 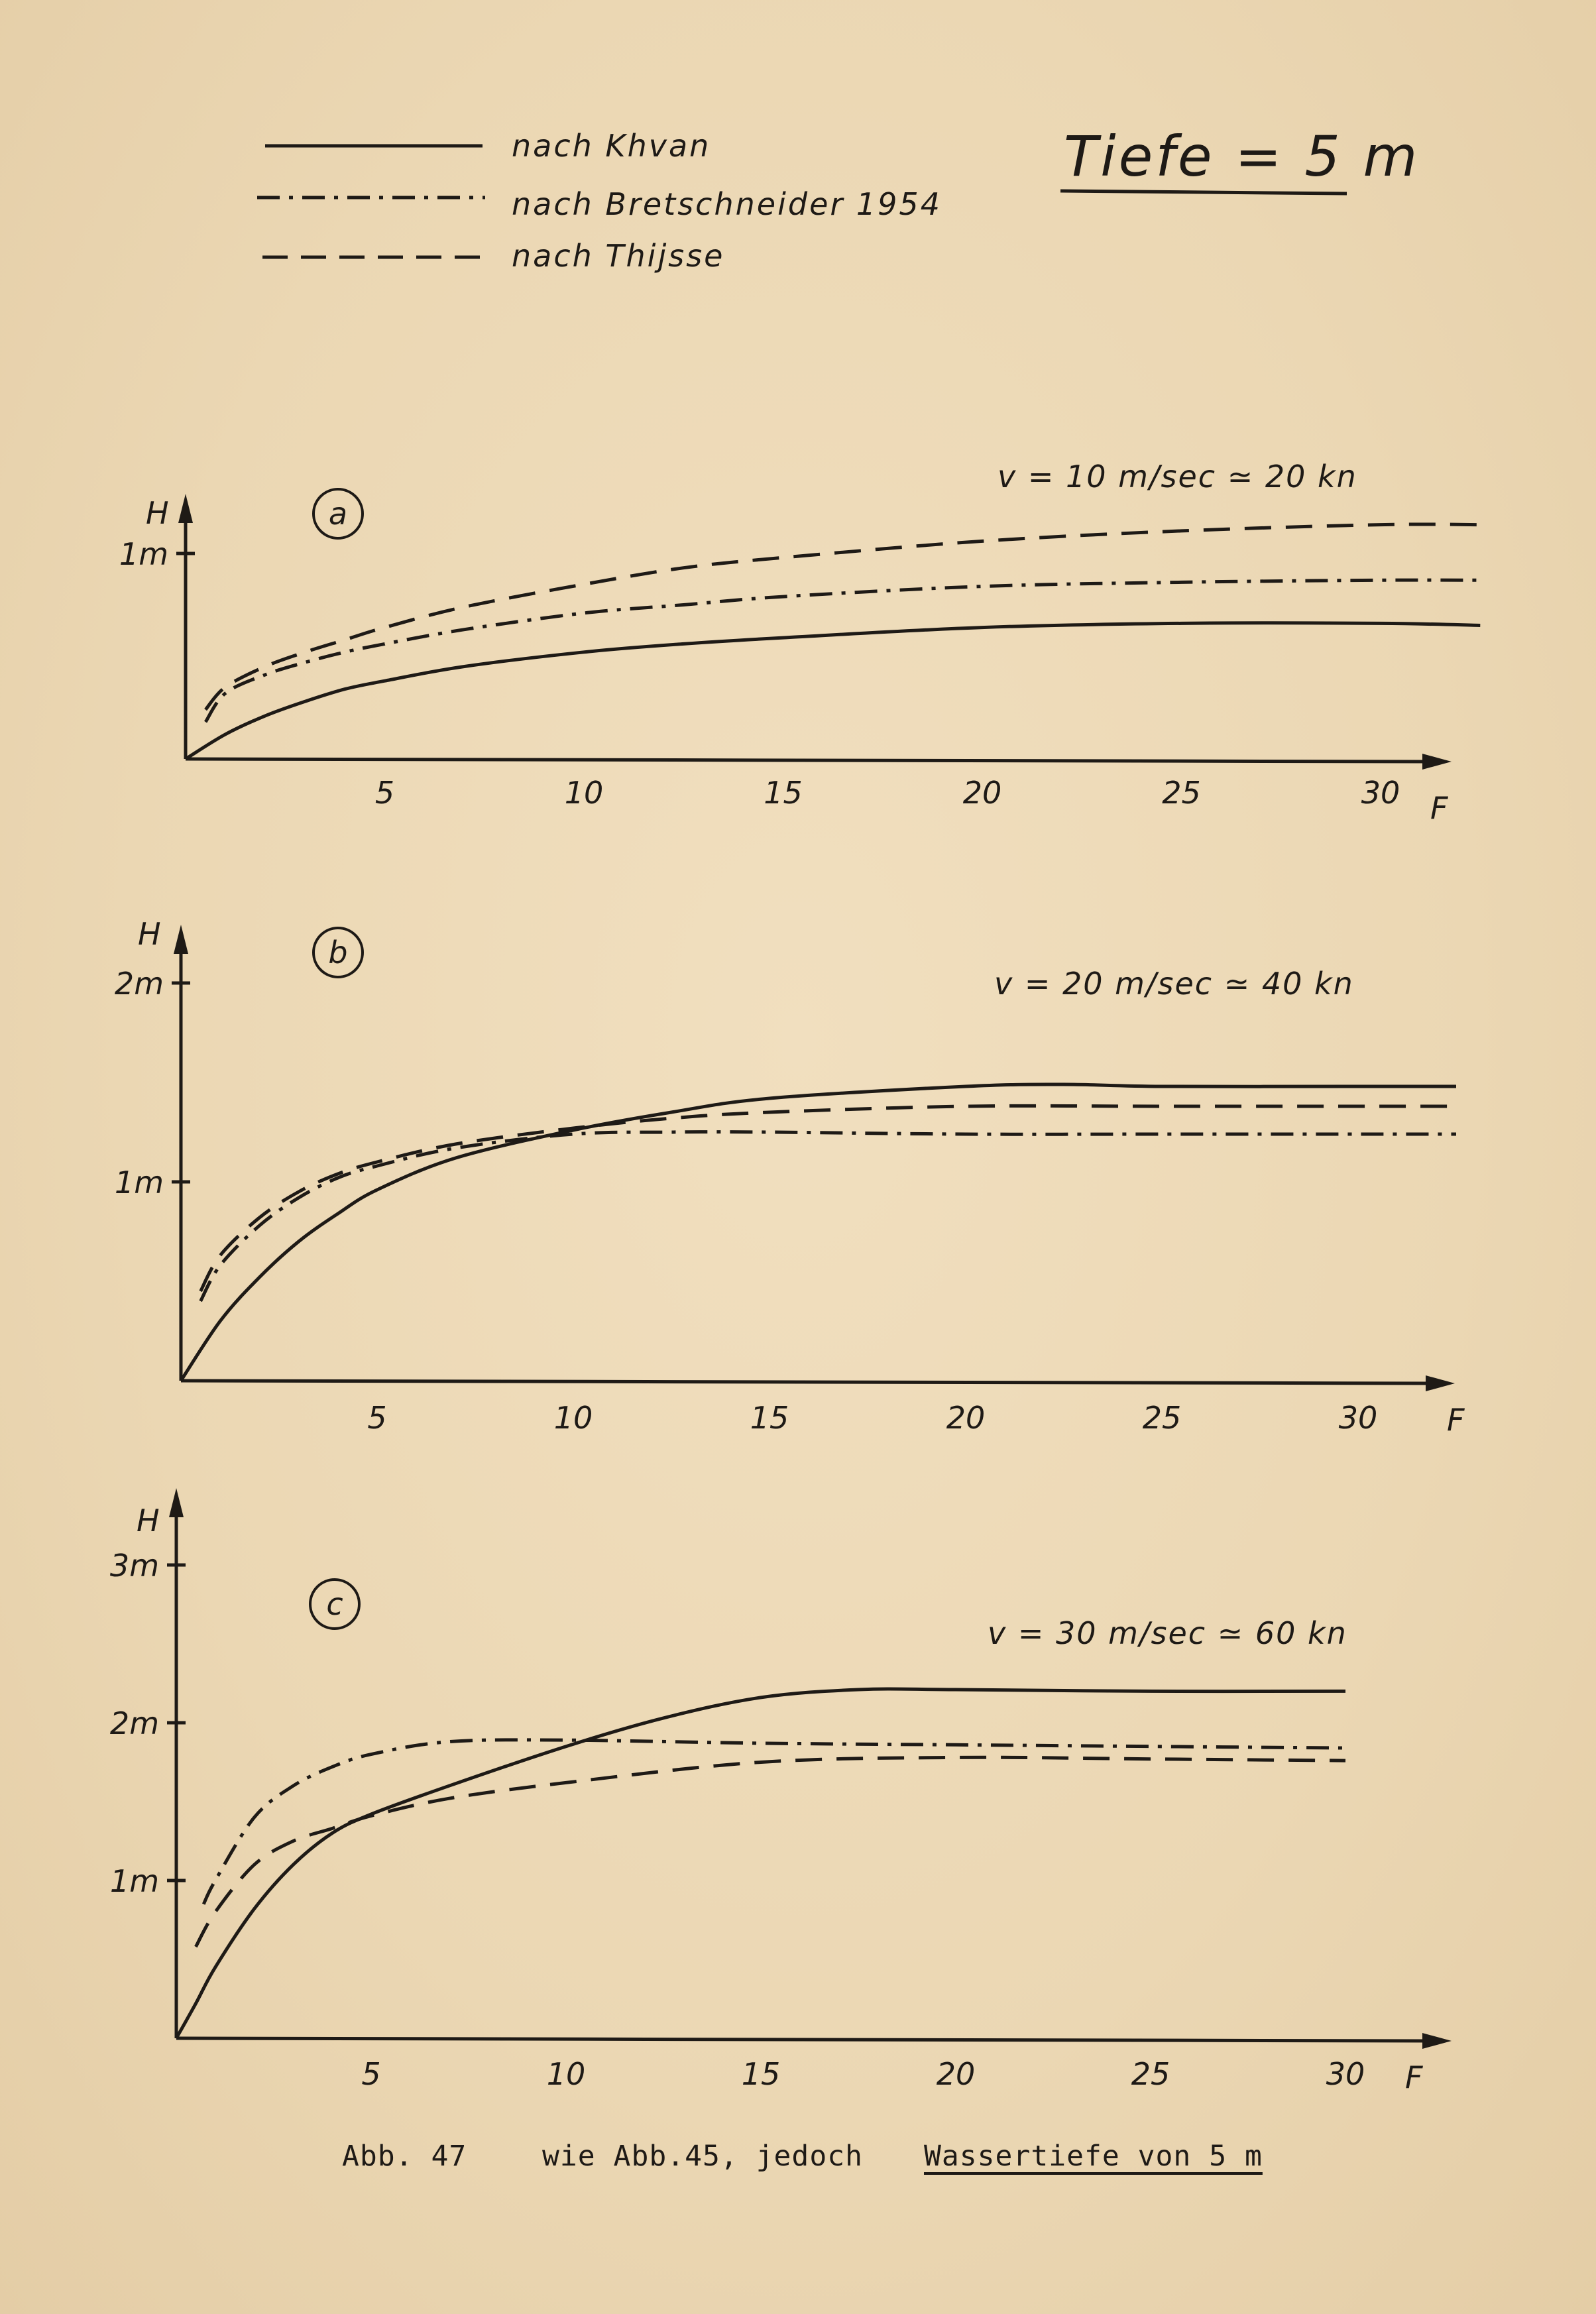 I want to click on panel-letter: b, so click(x=337, y=953).